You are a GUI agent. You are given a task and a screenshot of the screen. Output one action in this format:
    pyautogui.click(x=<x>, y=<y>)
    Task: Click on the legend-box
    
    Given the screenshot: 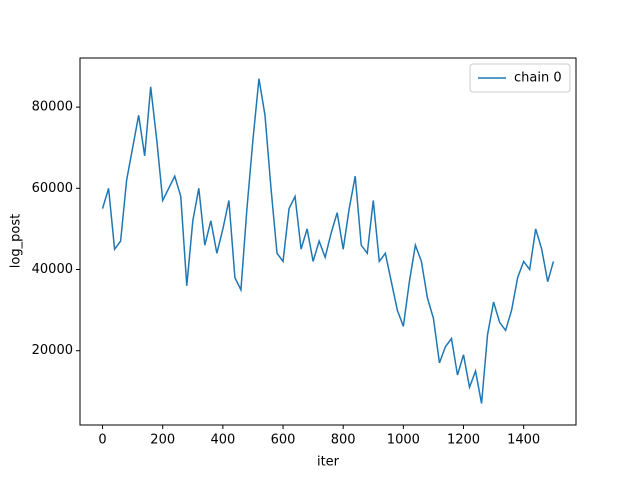 What is the action you would take?
    pyautogui.click(x=520, y=78)
    